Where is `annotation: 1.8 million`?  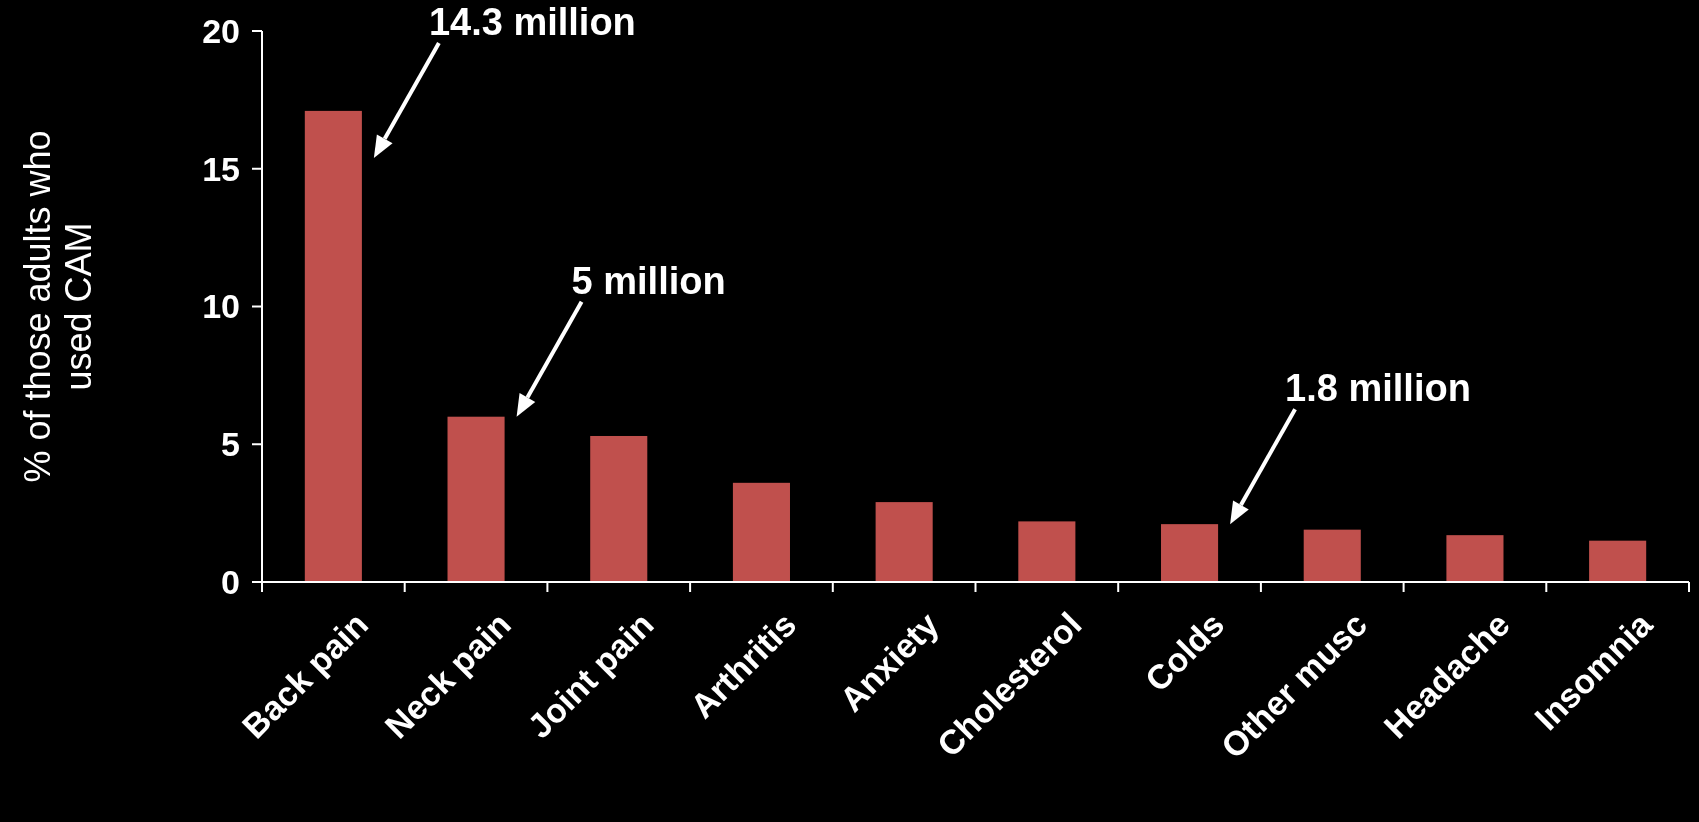 annotation: 1.8 million is located at coordinates (1378, 388).